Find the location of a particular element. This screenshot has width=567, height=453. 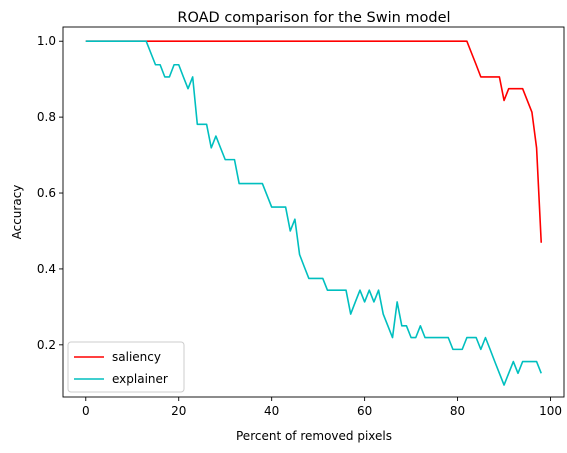

y-axis-label: Accuracy is located at coordinates (17, 212).